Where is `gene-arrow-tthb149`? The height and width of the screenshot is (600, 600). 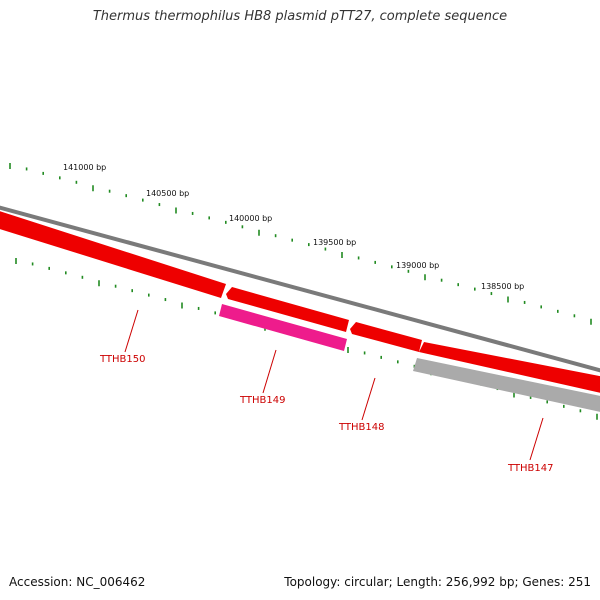
gene-arrow-tthb149 is located at coordinates (283, 327).